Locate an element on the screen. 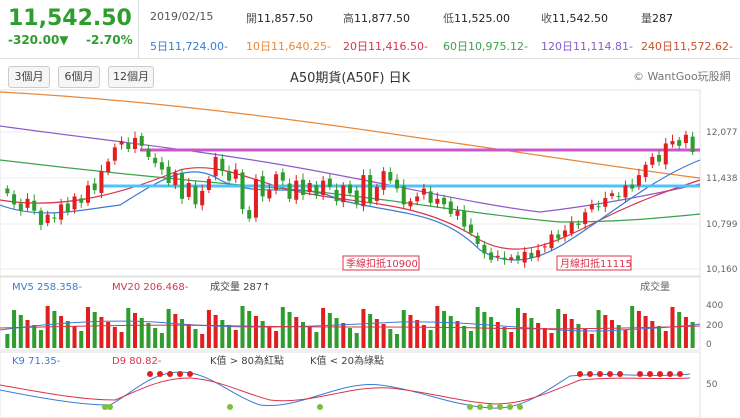  mv5-line is located at coordinates (350, 326).